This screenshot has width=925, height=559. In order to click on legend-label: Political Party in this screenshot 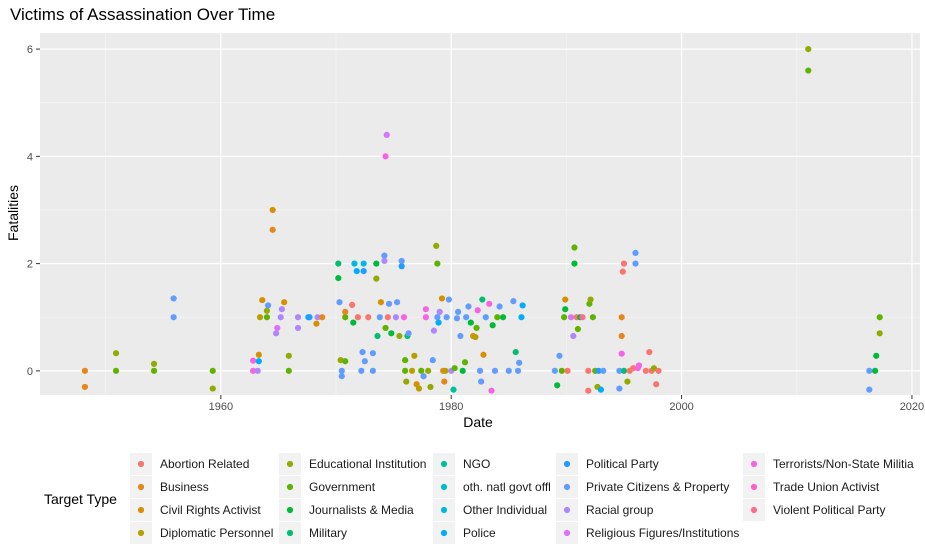, I will do `click(622, 464)`.